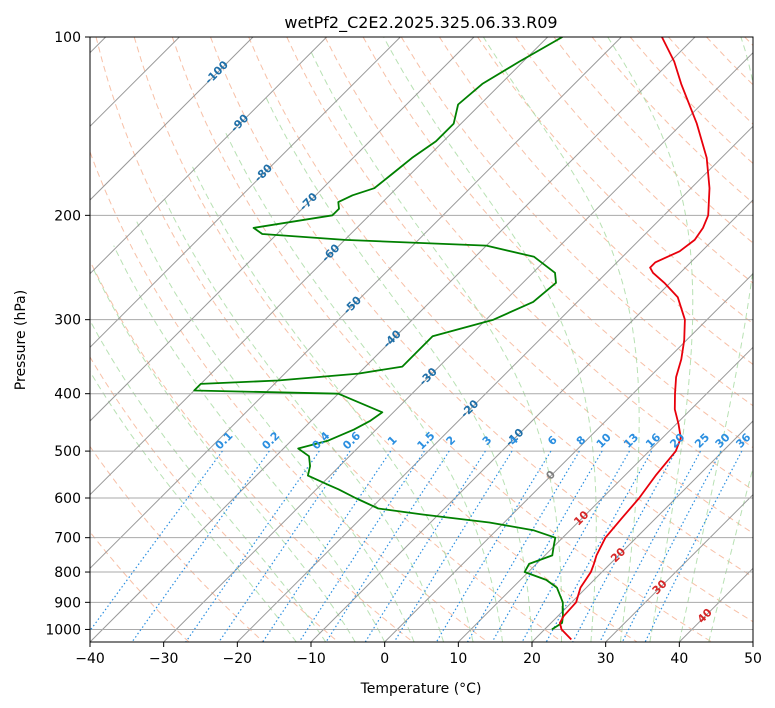  Describe the element at coordinates (67, 573) in the screenshot. I see `y-tick-label: 800` at that location.